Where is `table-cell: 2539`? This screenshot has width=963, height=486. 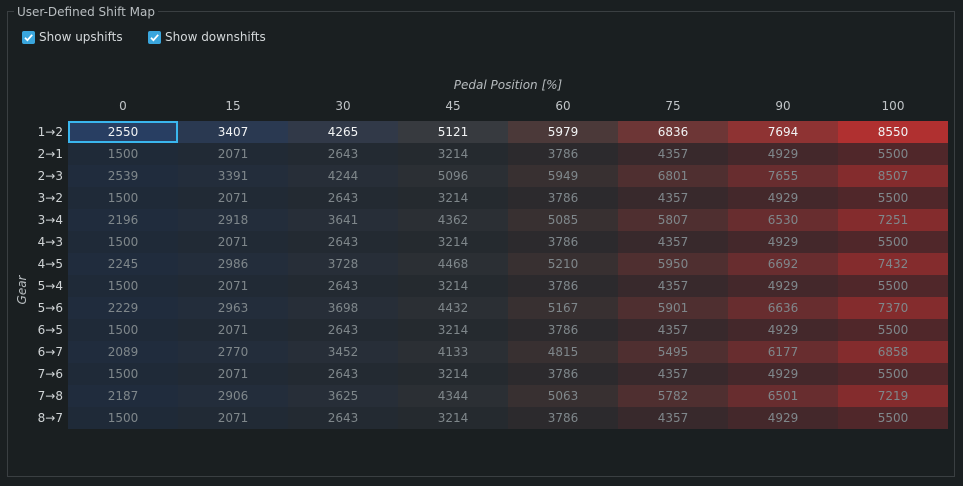
table-cell: 2539 is located at coordinates (123, 176).